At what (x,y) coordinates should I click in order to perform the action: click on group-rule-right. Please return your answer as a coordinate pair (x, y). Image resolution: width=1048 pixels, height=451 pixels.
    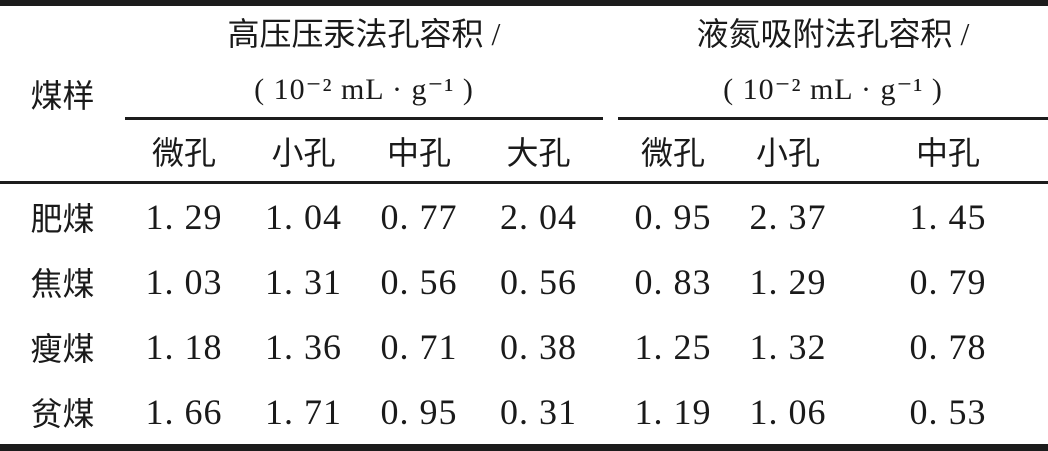
    Looking at the image, I should click on (833, 118).